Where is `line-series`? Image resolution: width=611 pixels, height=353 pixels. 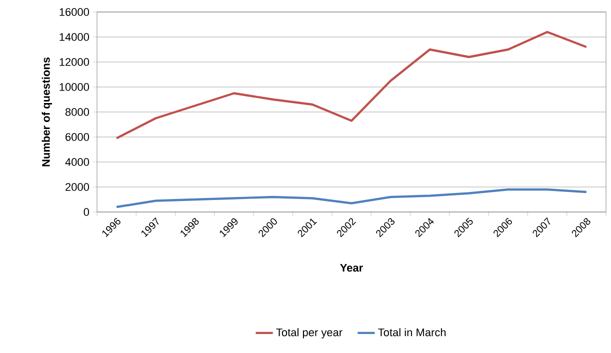
line-series is located at coordinates (351, 198).